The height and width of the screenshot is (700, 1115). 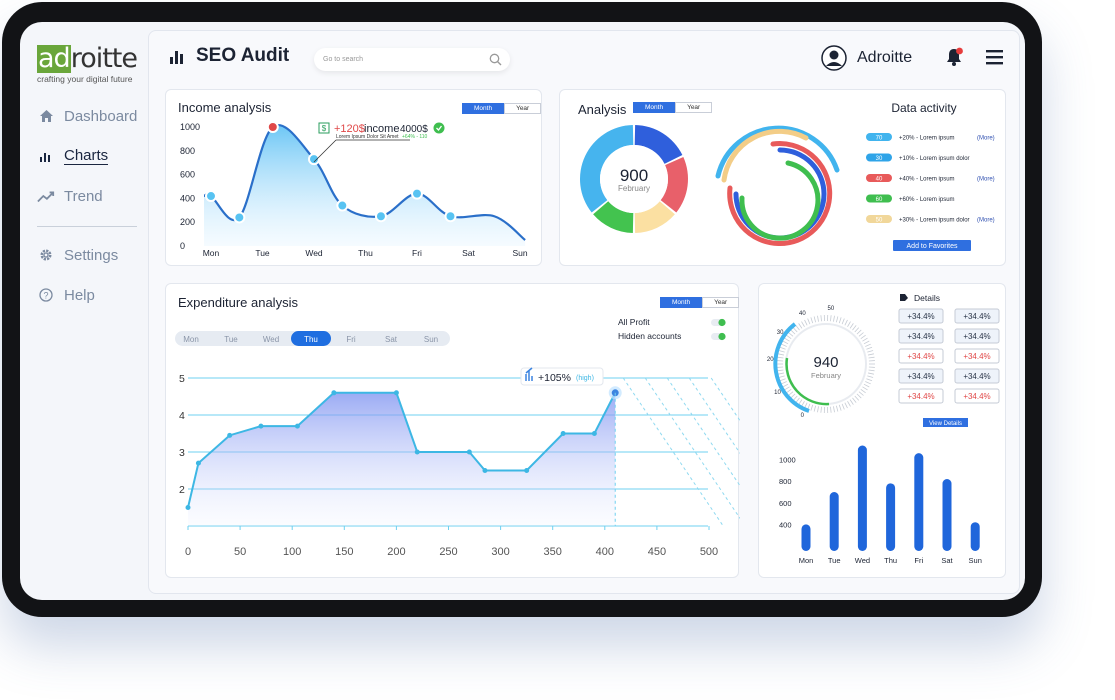 What do you see at coordinates (243, 55) in the screenshot?
I see `page-title-text: SEO Audit` at bounding box center [243, 55].